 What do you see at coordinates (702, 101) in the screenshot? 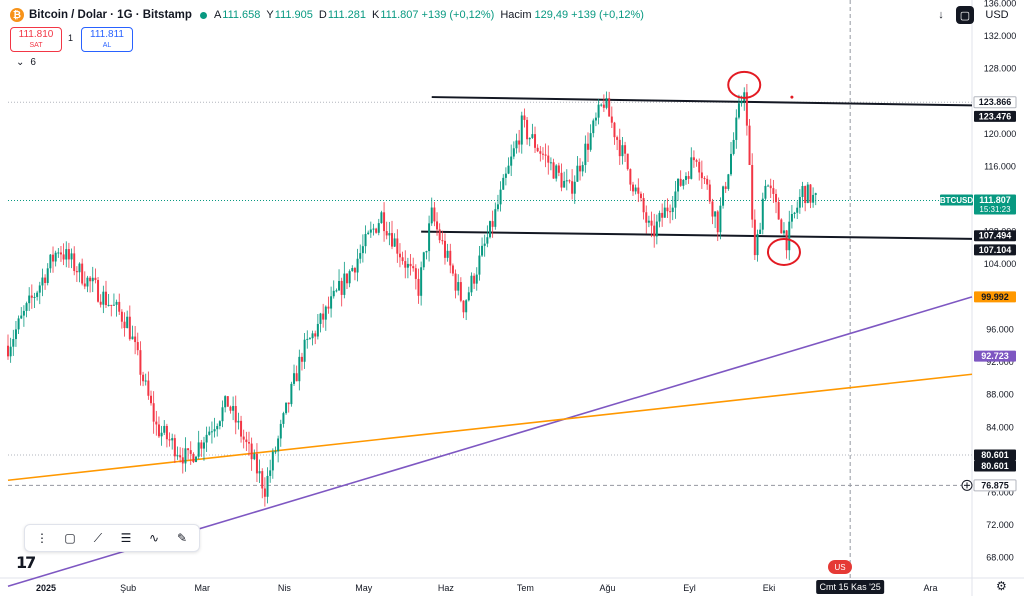
I see `trendline` at bounding box center [702, 101].